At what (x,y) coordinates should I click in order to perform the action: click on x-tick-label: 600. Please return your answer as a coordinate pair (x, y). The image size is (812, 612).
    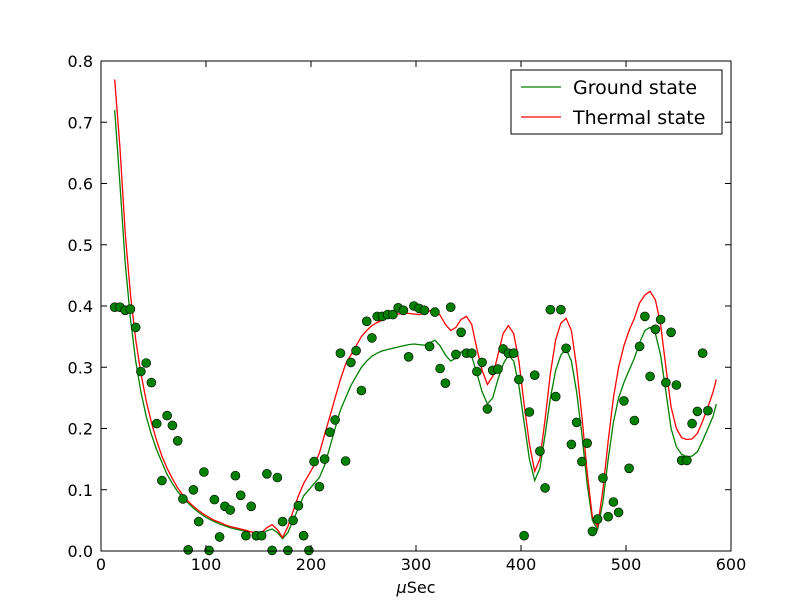
    Looking at the image, I should click on (731, 564).